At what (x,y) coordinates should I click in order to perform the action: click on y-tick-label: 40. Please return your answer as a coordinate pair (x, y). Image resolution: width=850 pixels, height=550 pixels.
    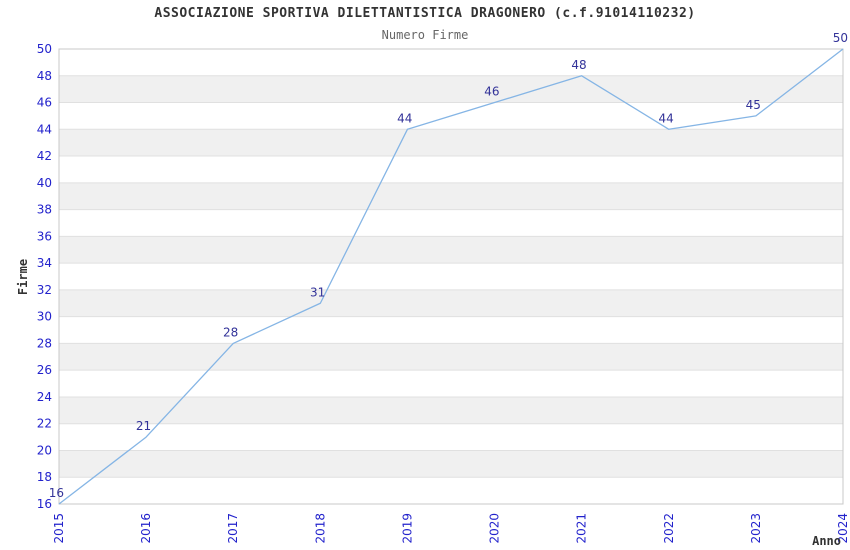
    Looking at the image, I should click on (44, 183).